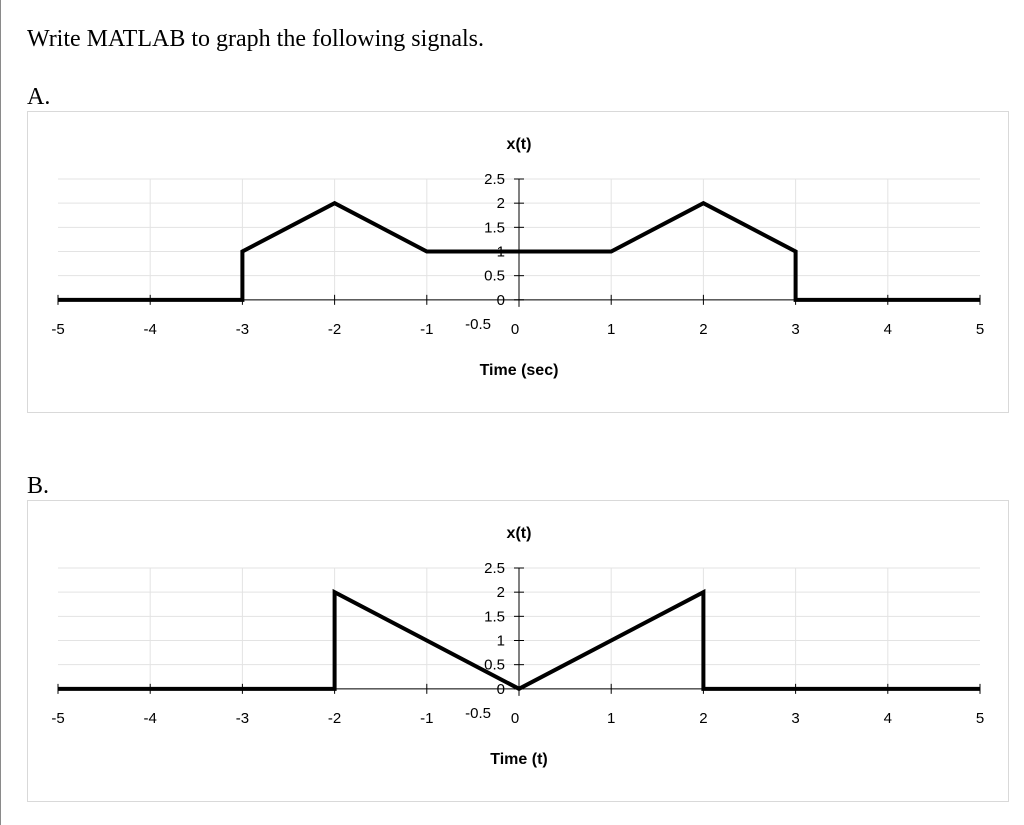 Image resolution: width=1024 pixels, height=825 pixels. I want to click on page-left-border, so click(0, 412).